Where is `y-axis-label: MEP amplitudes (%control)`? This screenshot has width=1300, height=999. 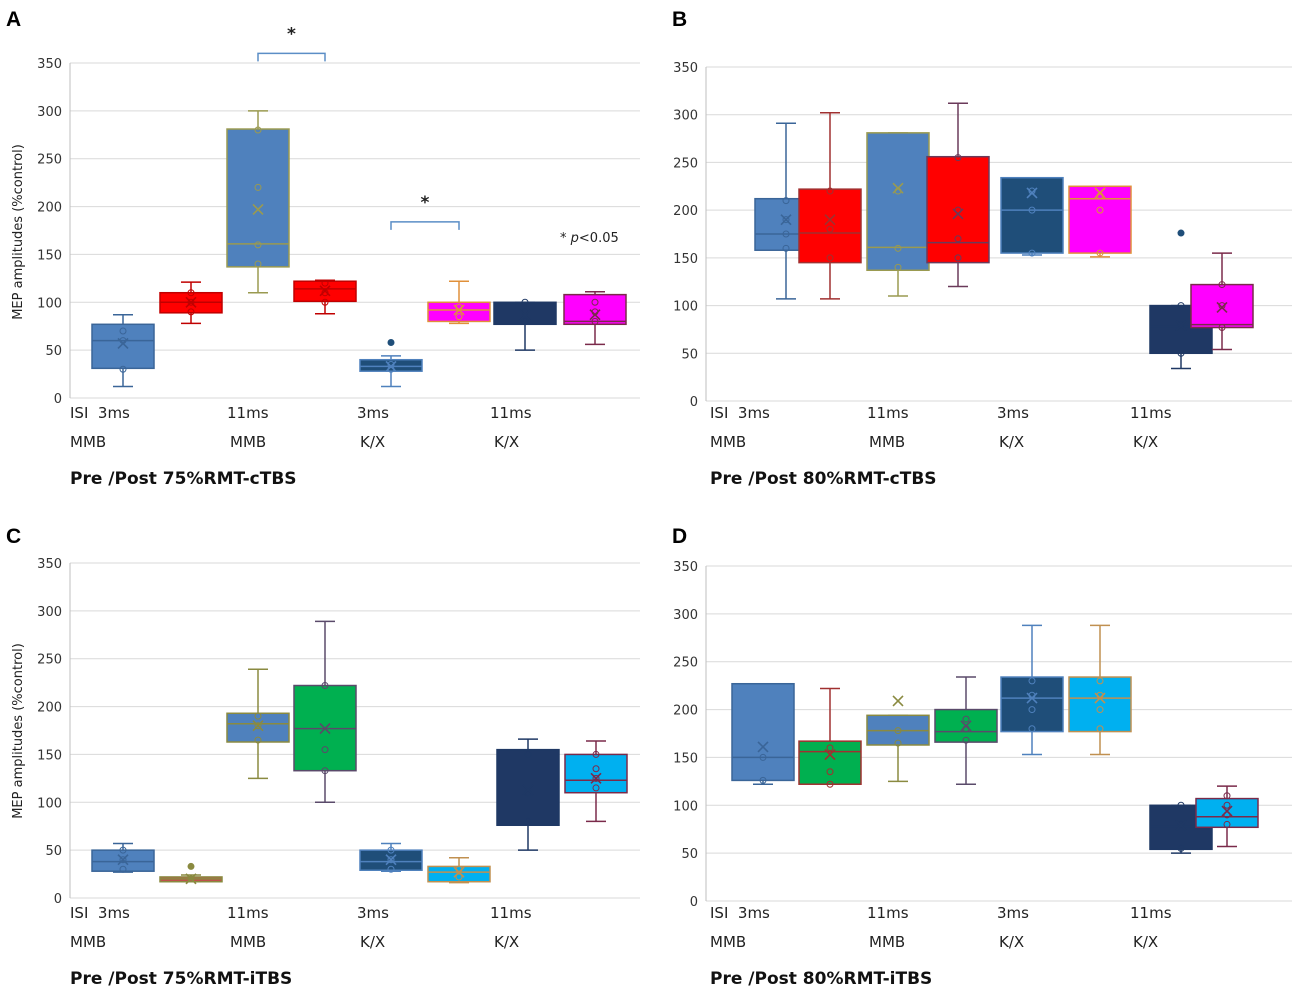 y-axis-label: MEP amplitudes (%control) is located at coordinates (18, 232).